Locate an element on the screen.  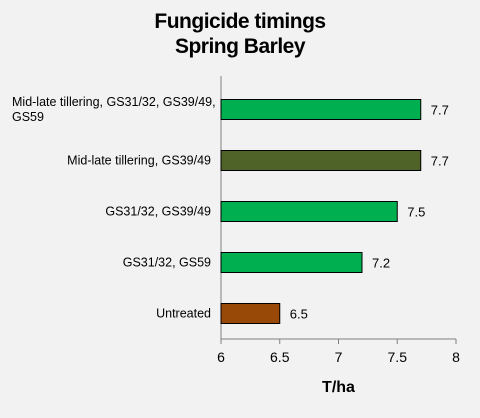
category-label: GS31/32, GS59 is located at coordinates (167, 263).